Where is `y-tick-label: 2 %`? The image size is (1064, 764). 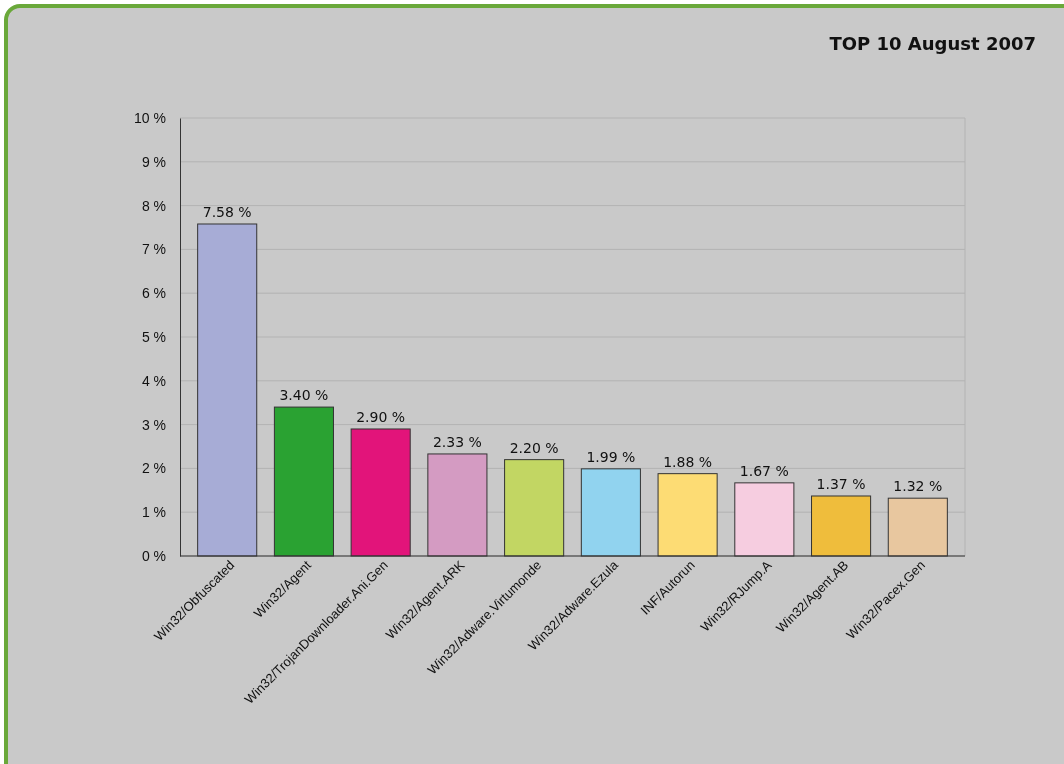
y-tick-label: 2 % is located at coordinates (153, 468).